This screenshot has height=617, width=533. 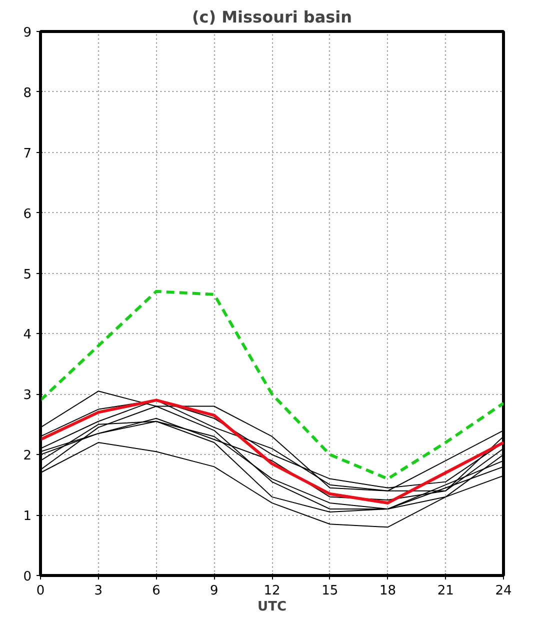 I want to click on x-tick-label: 9, so click(x=214, y=591).